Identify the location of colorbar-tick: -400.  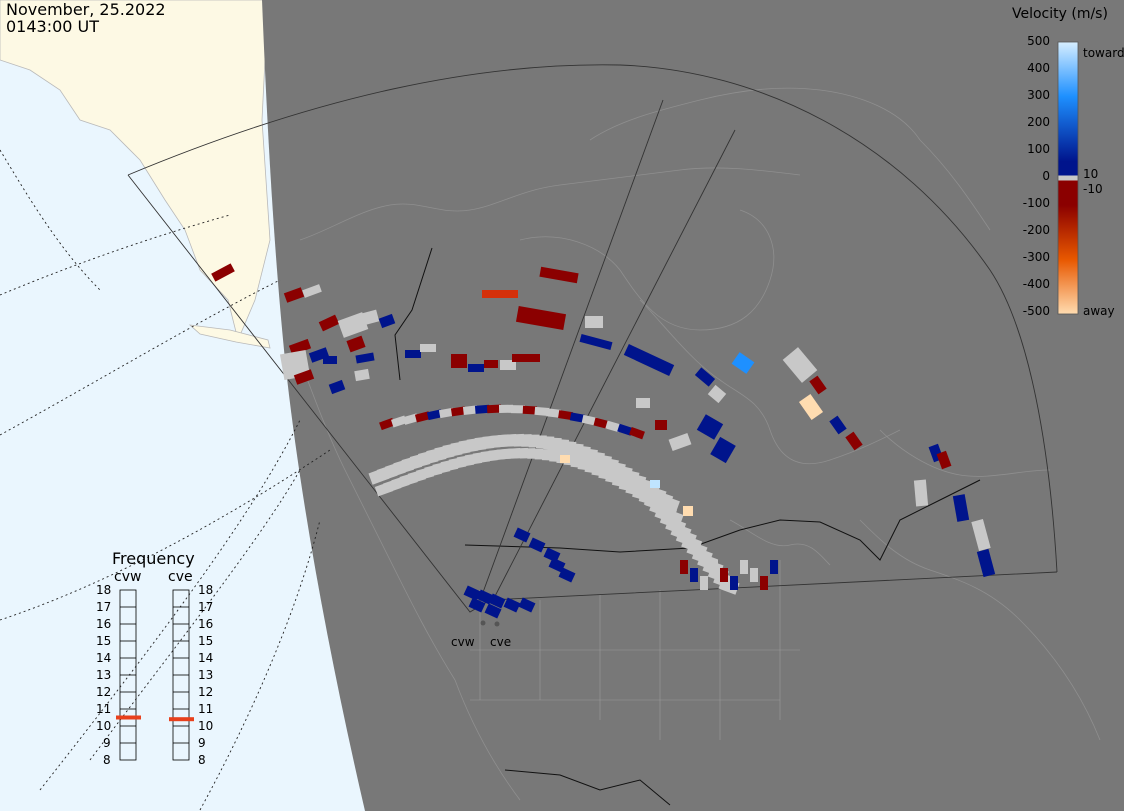
(1036, 284).